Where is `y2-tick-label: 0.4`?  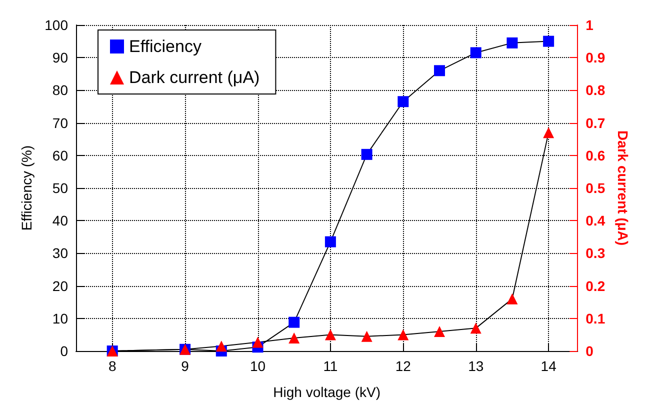
y2-tick-label: 0.4 is located at coordinates (596, 220).